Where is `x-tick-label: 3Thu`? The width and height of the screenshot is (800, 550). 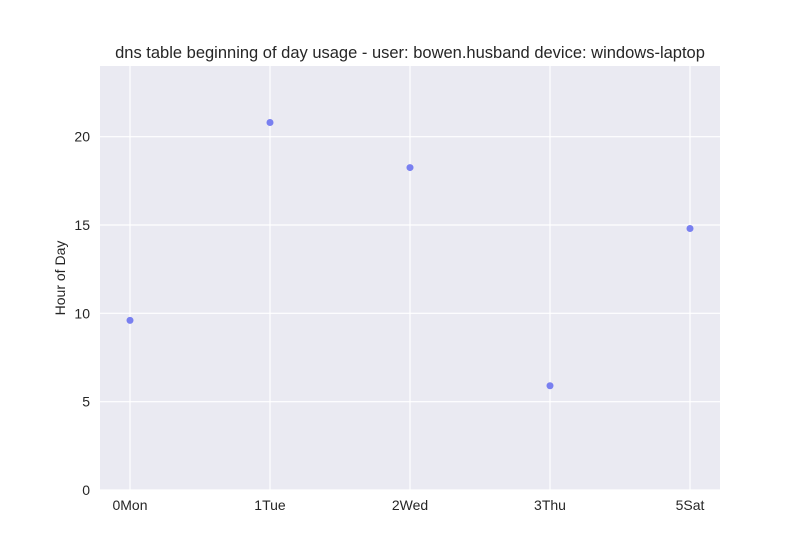
x-tick-label: 3Thu is located at coordinates (550, 505).